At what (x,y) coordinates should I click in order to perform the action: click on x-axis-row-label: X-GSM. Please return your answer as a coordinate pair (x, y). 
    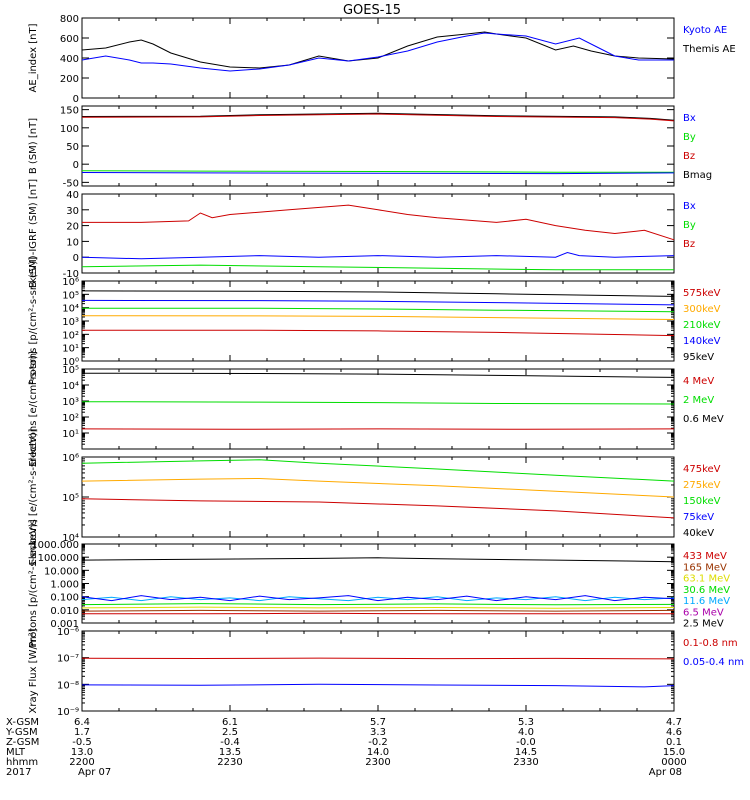
    Looking at the image, I should click on (22, 722).